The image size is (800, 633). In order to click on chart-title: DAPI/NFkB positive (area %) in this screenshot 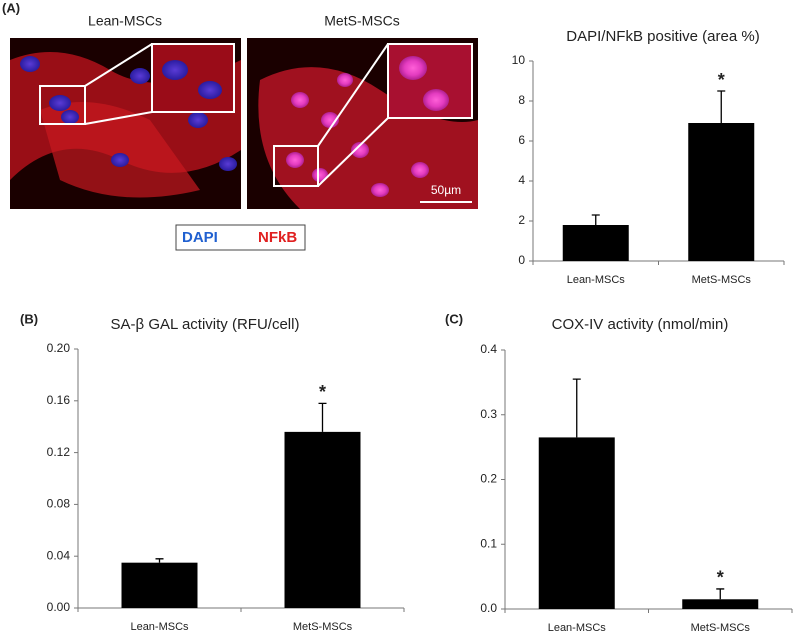, I will do `click(662, 36)`.